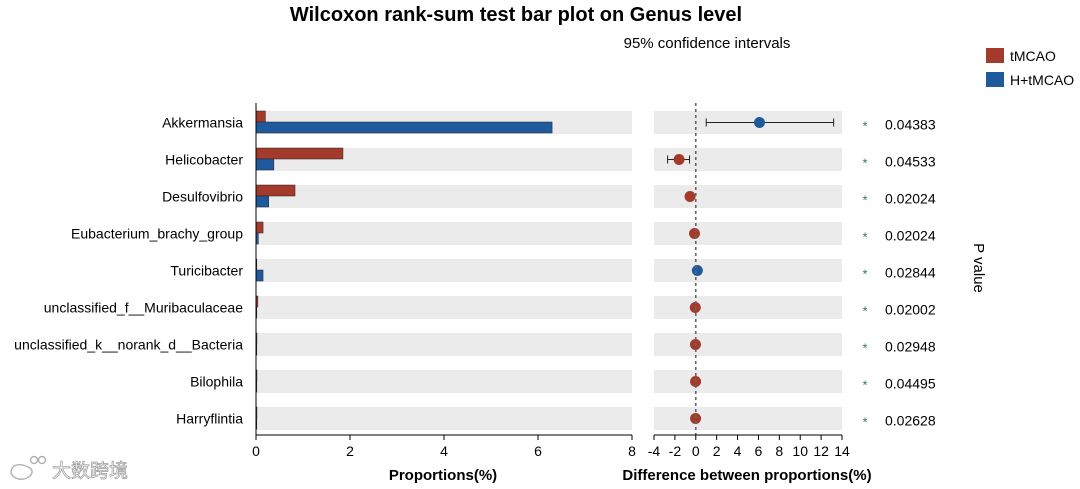 This screenshot has height=489, width=1080. What do you see at coordinates (209, 419) in the screenshot?
I see `category-label-harryflintia: Harryflintia` at bounding box center [209, 419].